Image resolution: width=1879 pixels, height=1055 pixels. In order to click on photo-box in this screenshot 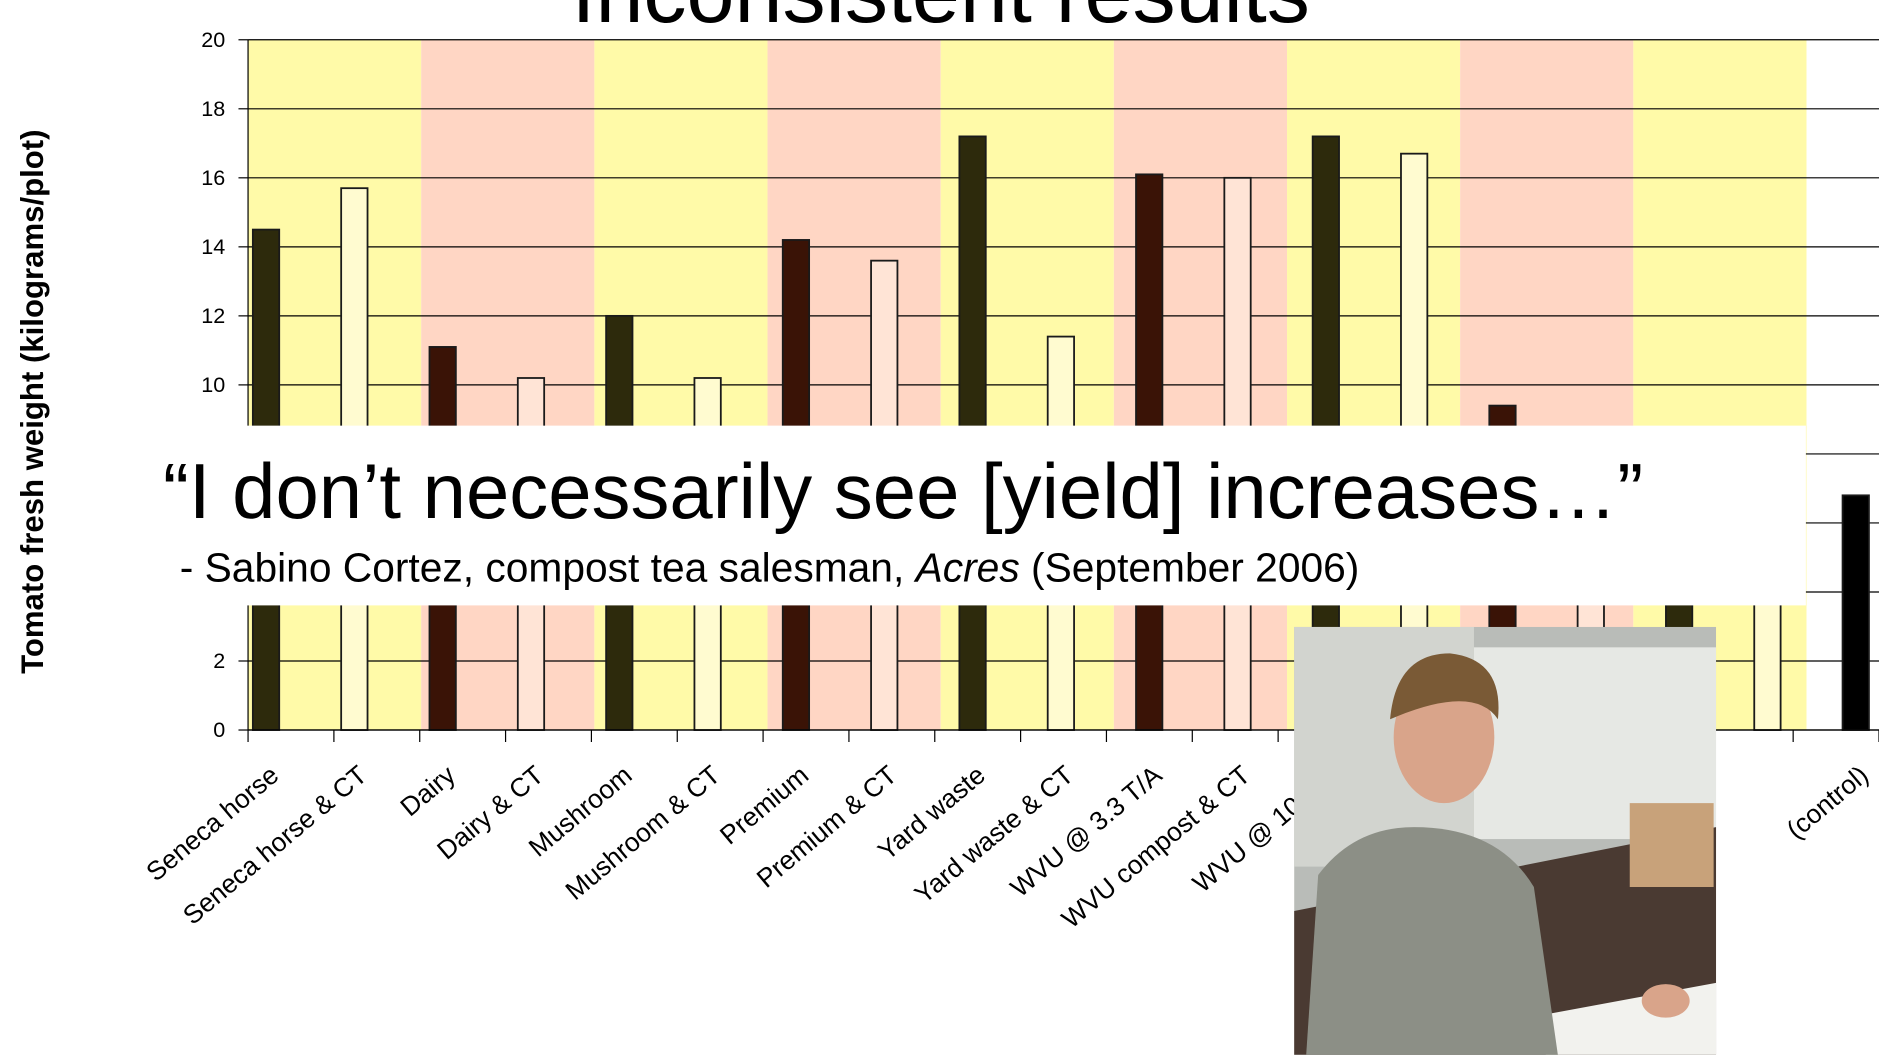, I will do `click(1671, 845)`.